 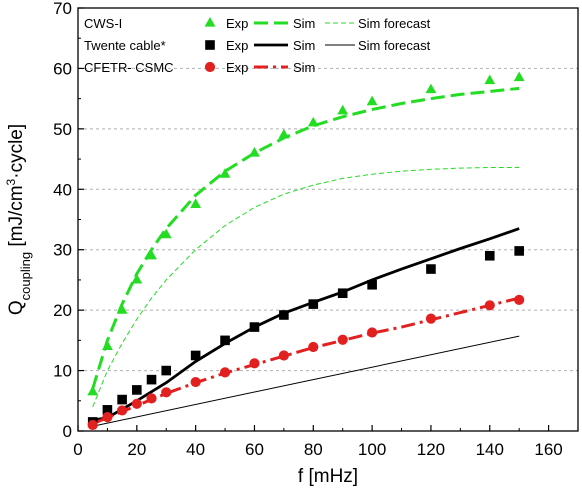 I want to click on x-axis-title: f [mHz], so click(x=328, y=476).